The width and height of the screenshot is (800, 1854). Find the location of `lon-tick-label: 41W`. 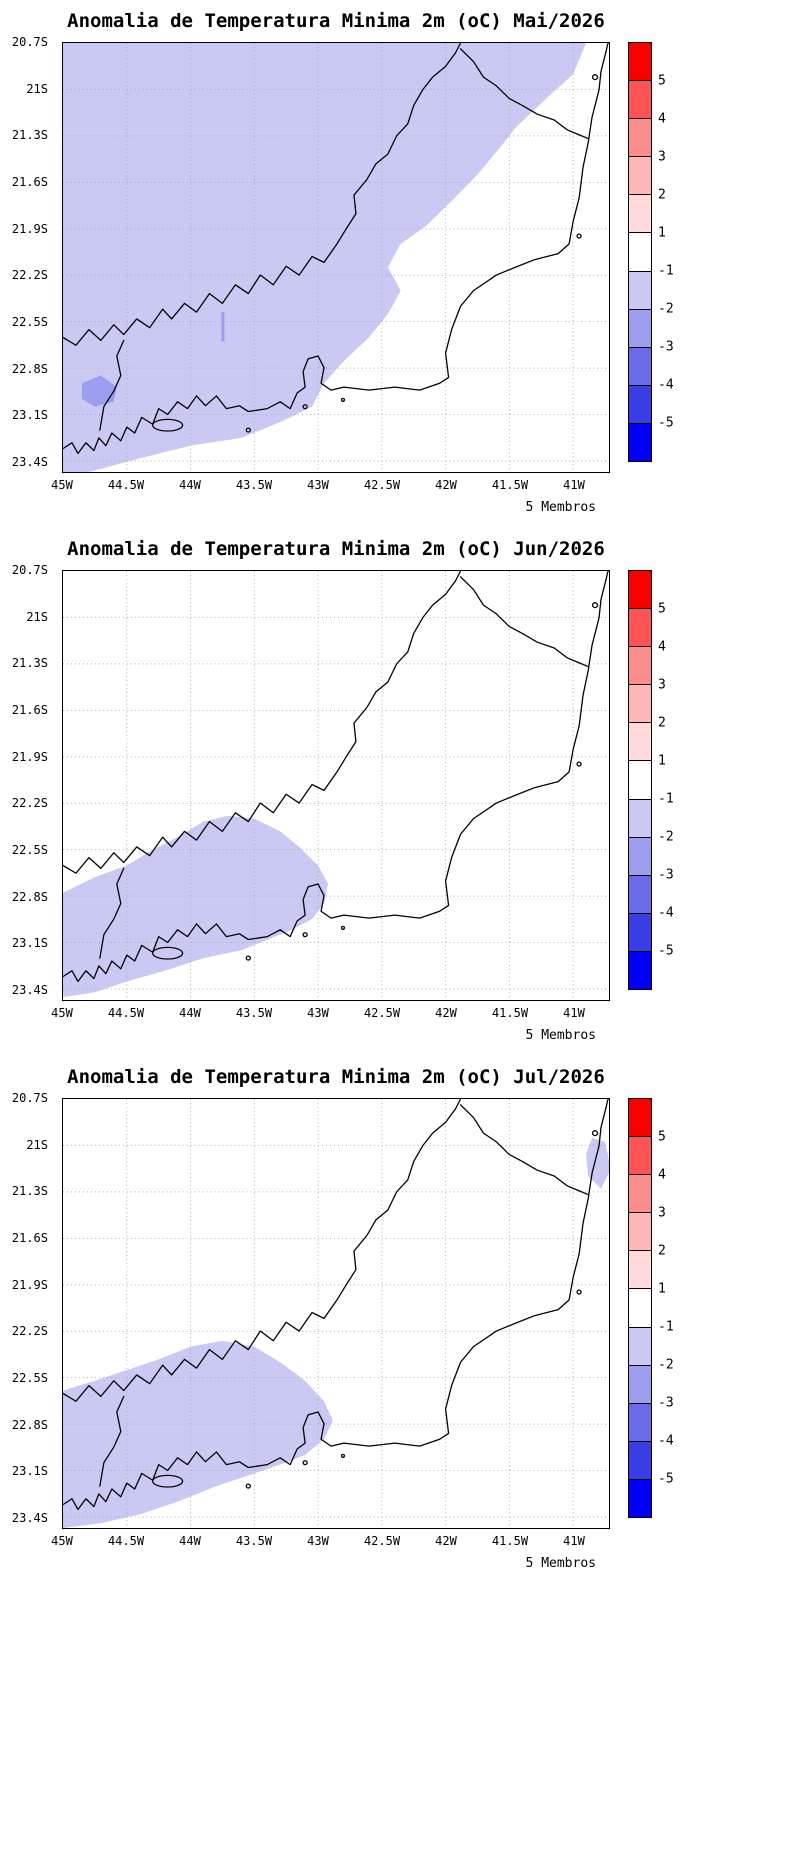

lon-tick-label: 41W is located at coordinates (574, 1013).